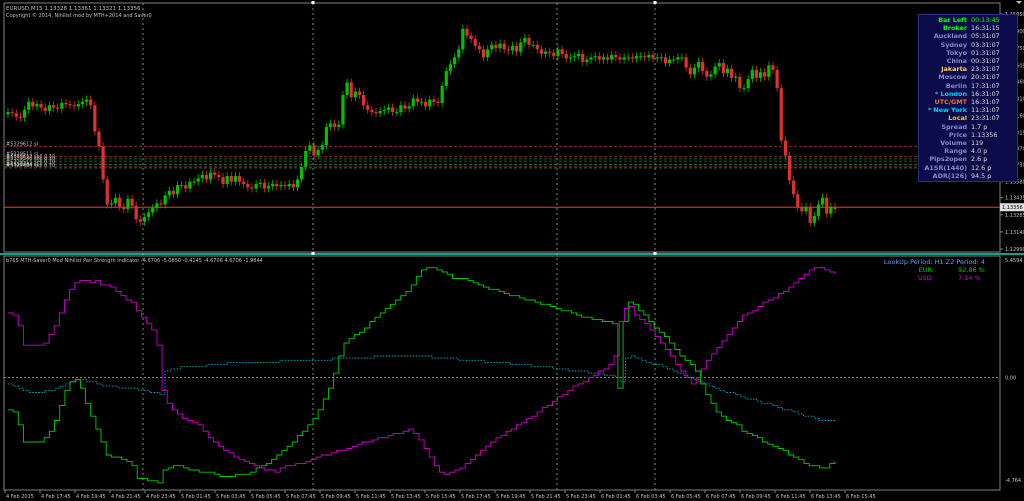  Describe the element at coordinates (947, 110) in the screenshot. I see `info-row-label: * New York` at that location.